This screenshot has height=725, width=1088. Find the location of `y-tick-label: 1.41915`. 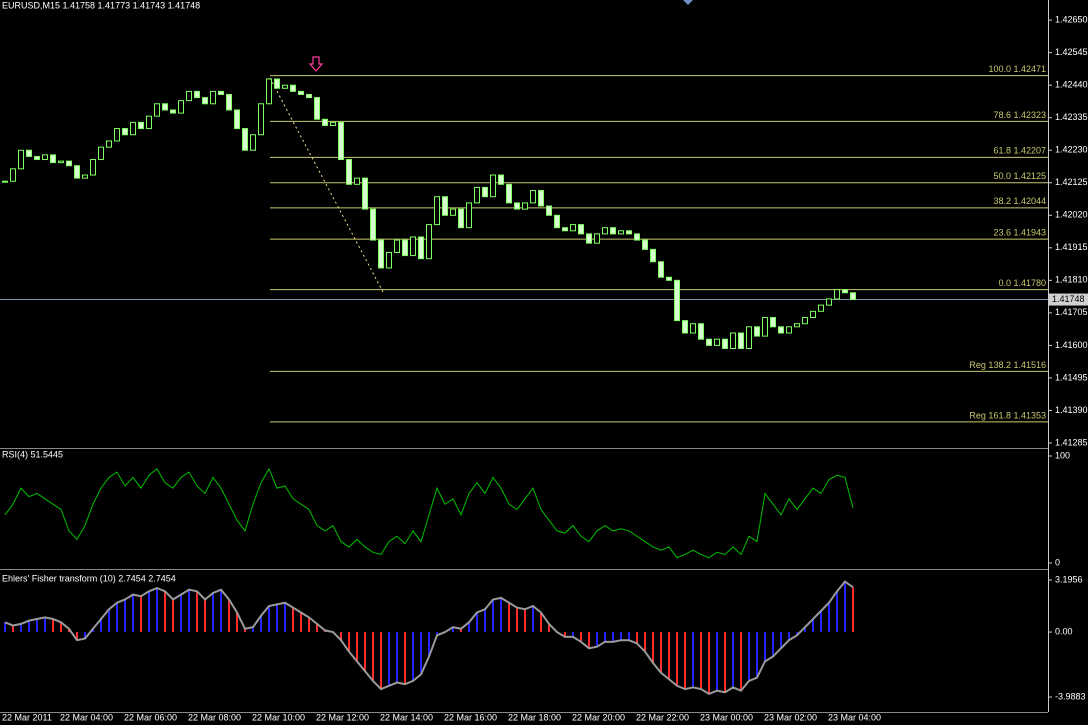

y-tick-label: 1.41915 is located at coordinates (1071, 247).